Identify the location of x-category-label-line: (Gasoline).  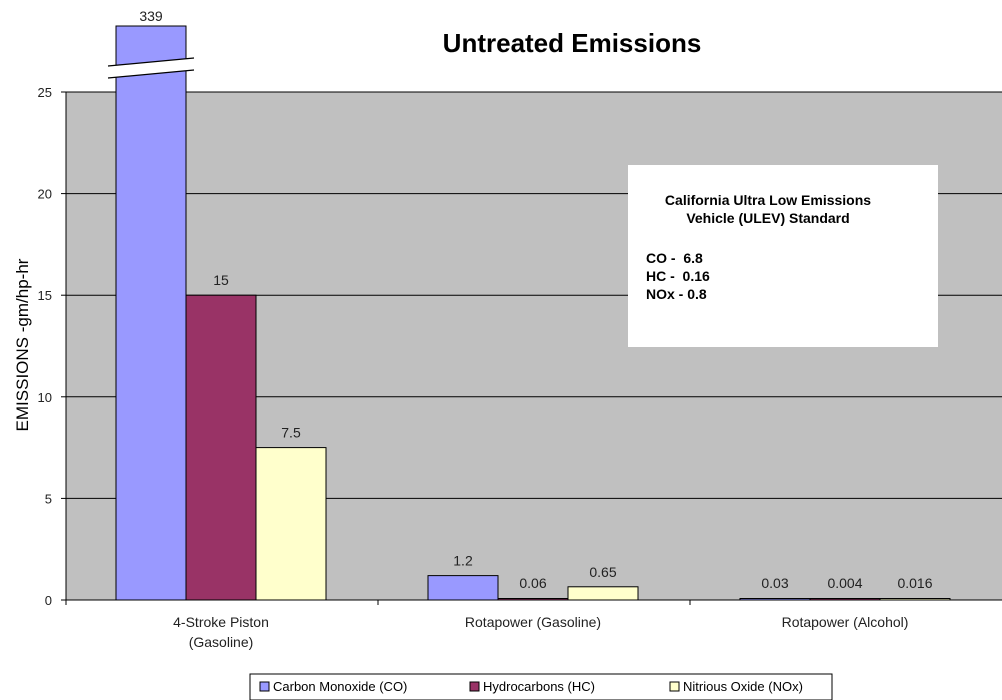
(221, 642).